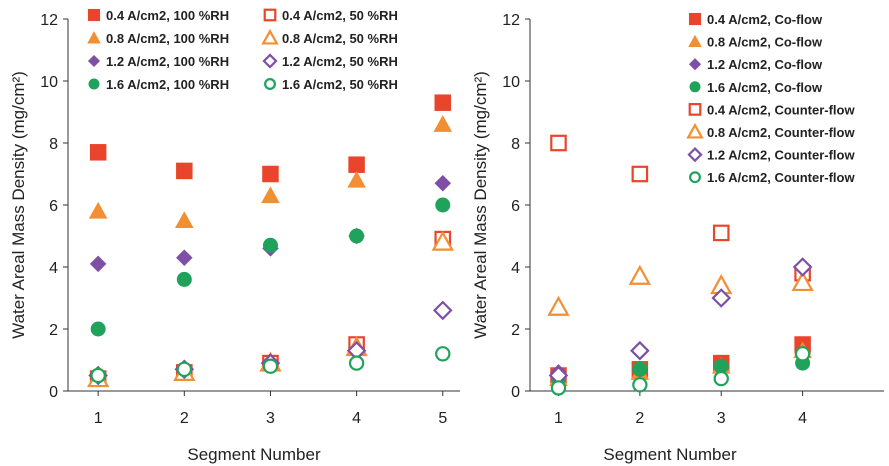 This screenshot has width=889, height=466. What do you see at coordinates (53, 268) in the screenshot?
I see `y-tick-label: 4` at bounding box center [53, 268].